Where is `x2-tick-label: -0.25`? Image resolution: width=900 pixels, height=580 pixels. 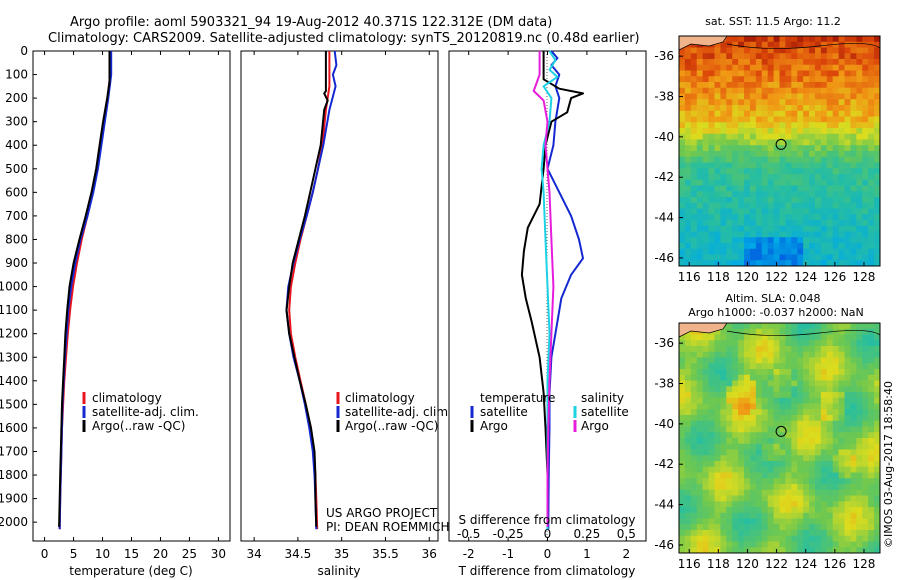
x2-tick-label: -0.25 is located at coordinates (508, 534).